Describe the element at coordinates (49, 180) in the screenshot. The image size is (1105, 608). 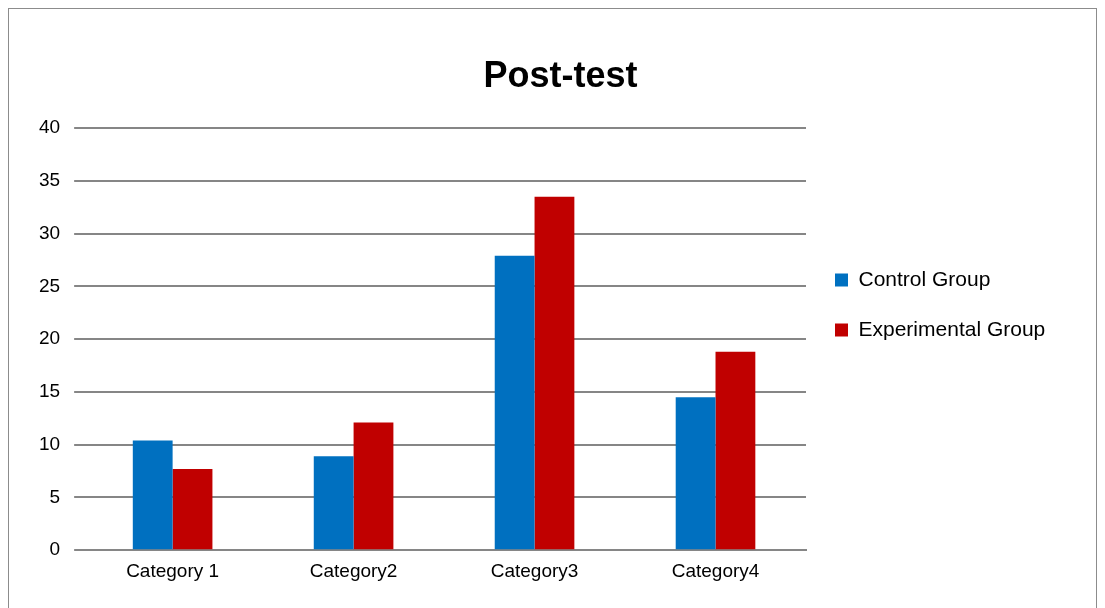
I see `y-tick-label: 35` at that location.